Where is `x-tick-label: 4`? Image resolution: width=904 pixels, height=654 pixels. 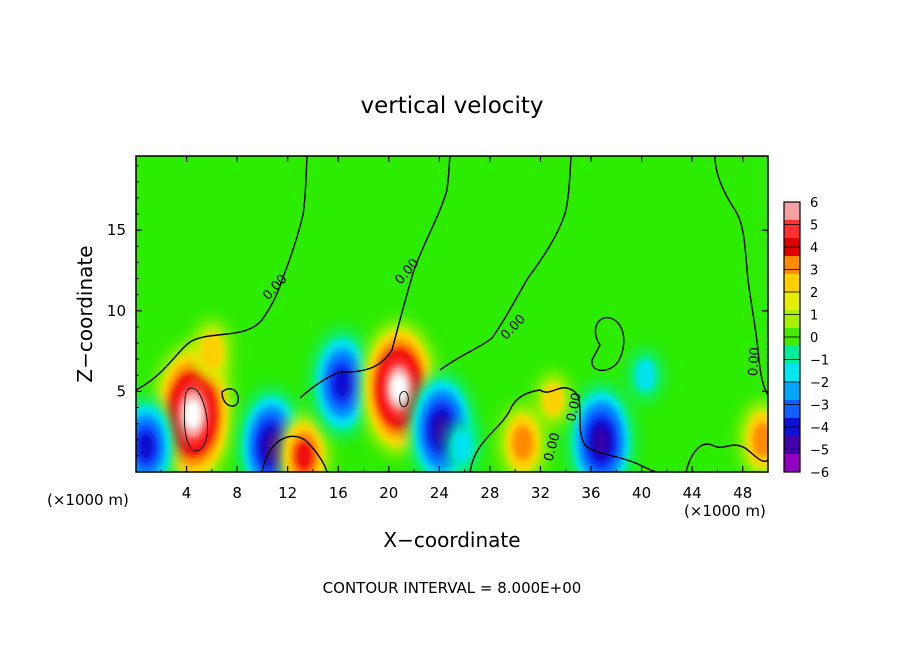
x-tick-label: 4 is located at coordinates (187, 493).